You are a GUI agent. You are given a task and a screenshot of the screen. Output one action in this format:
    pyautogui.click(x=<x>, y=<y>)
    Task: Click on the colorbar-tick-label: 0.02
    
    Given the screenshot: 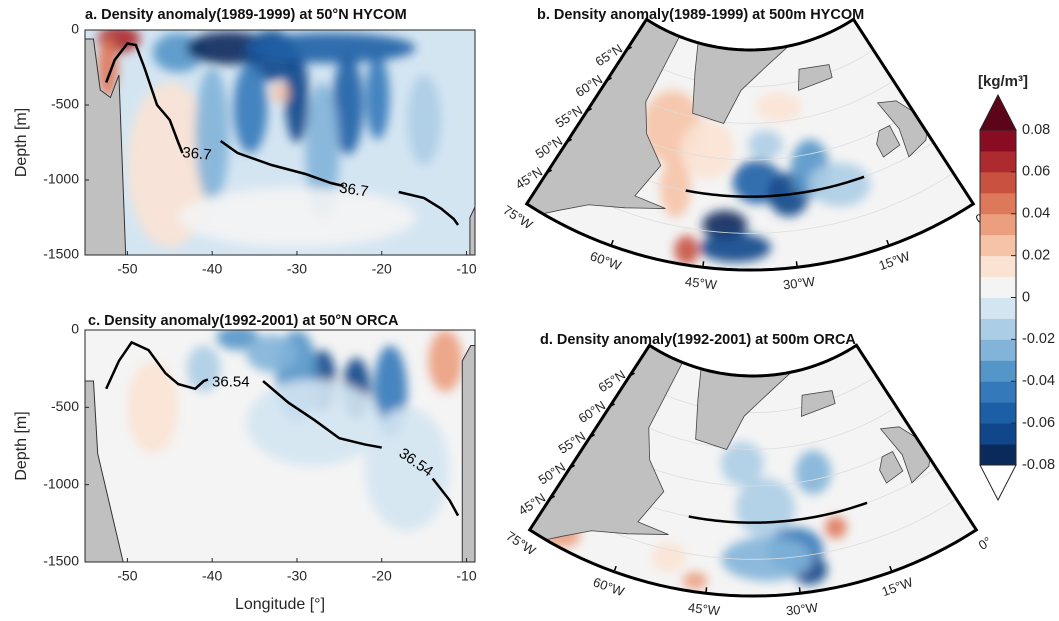 What is the action you would take?
    pyautogui.click(x=1036, y=255)
    